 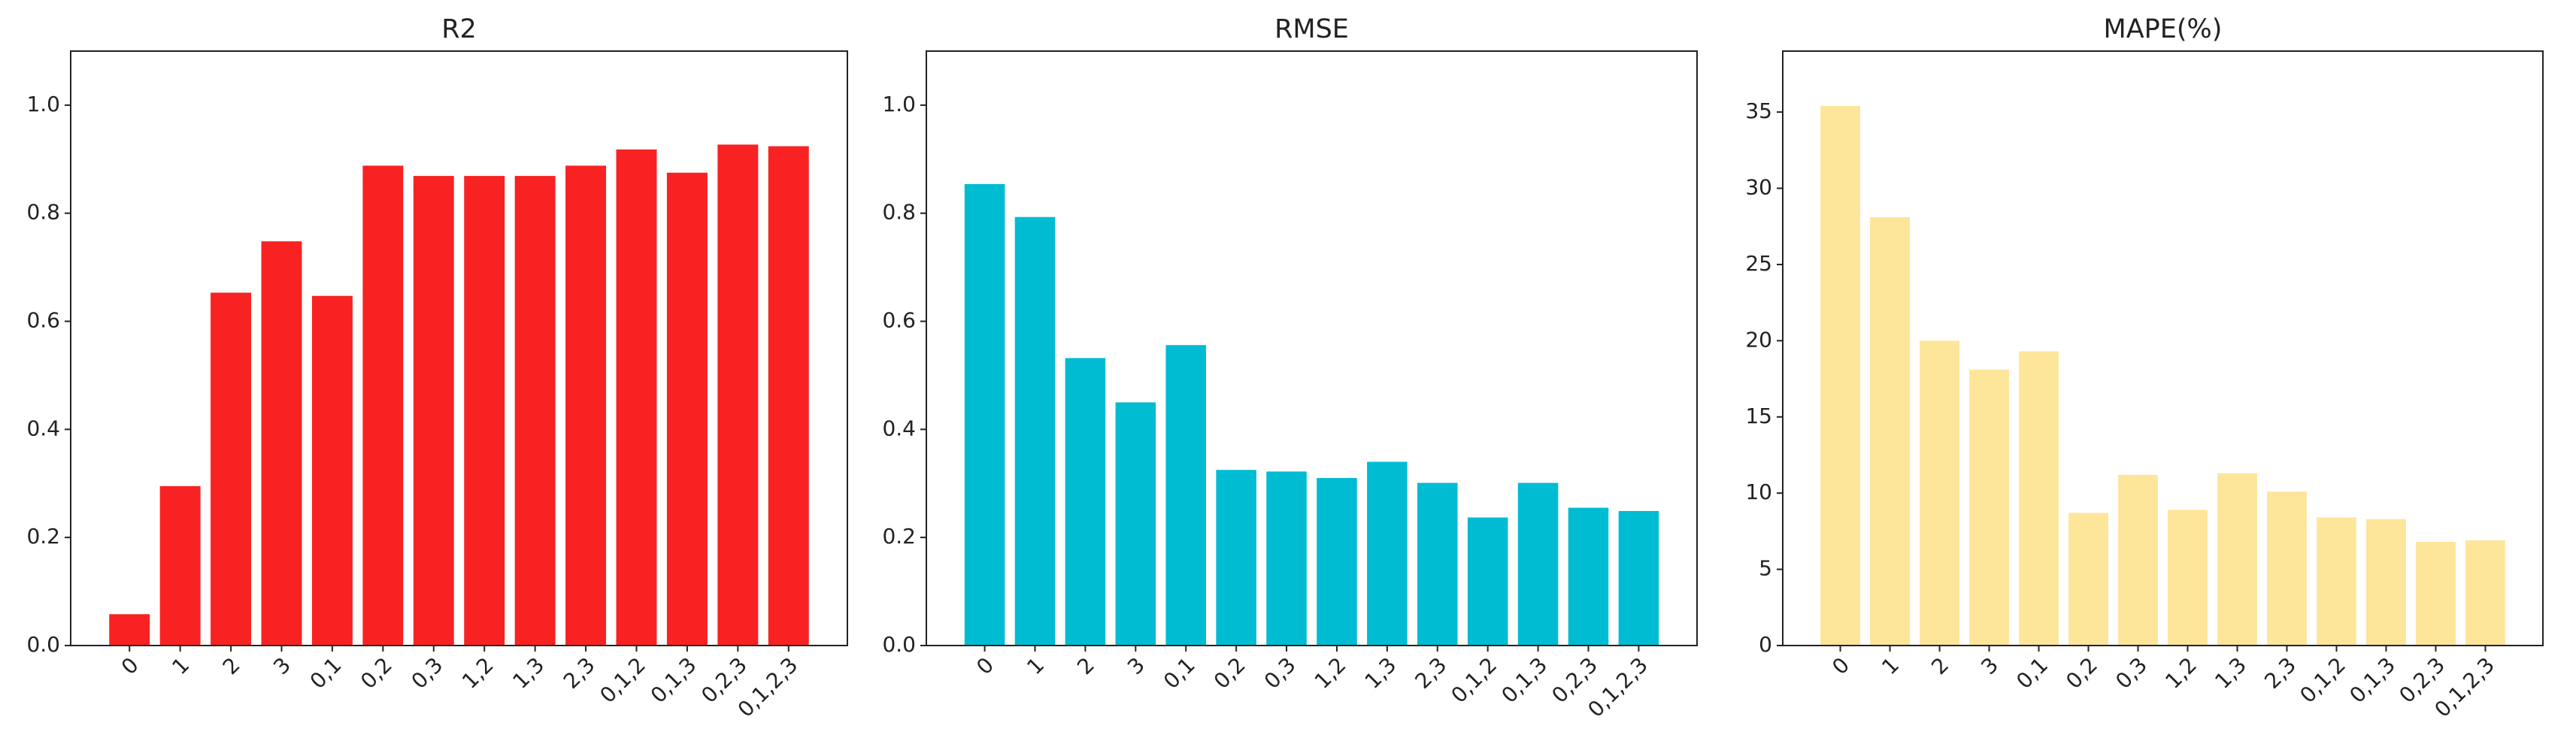 What do you see at coordinates (1758, 263) in the screenshot?
I see `y-tick-label: 25` at bounding box center [1758, 263].